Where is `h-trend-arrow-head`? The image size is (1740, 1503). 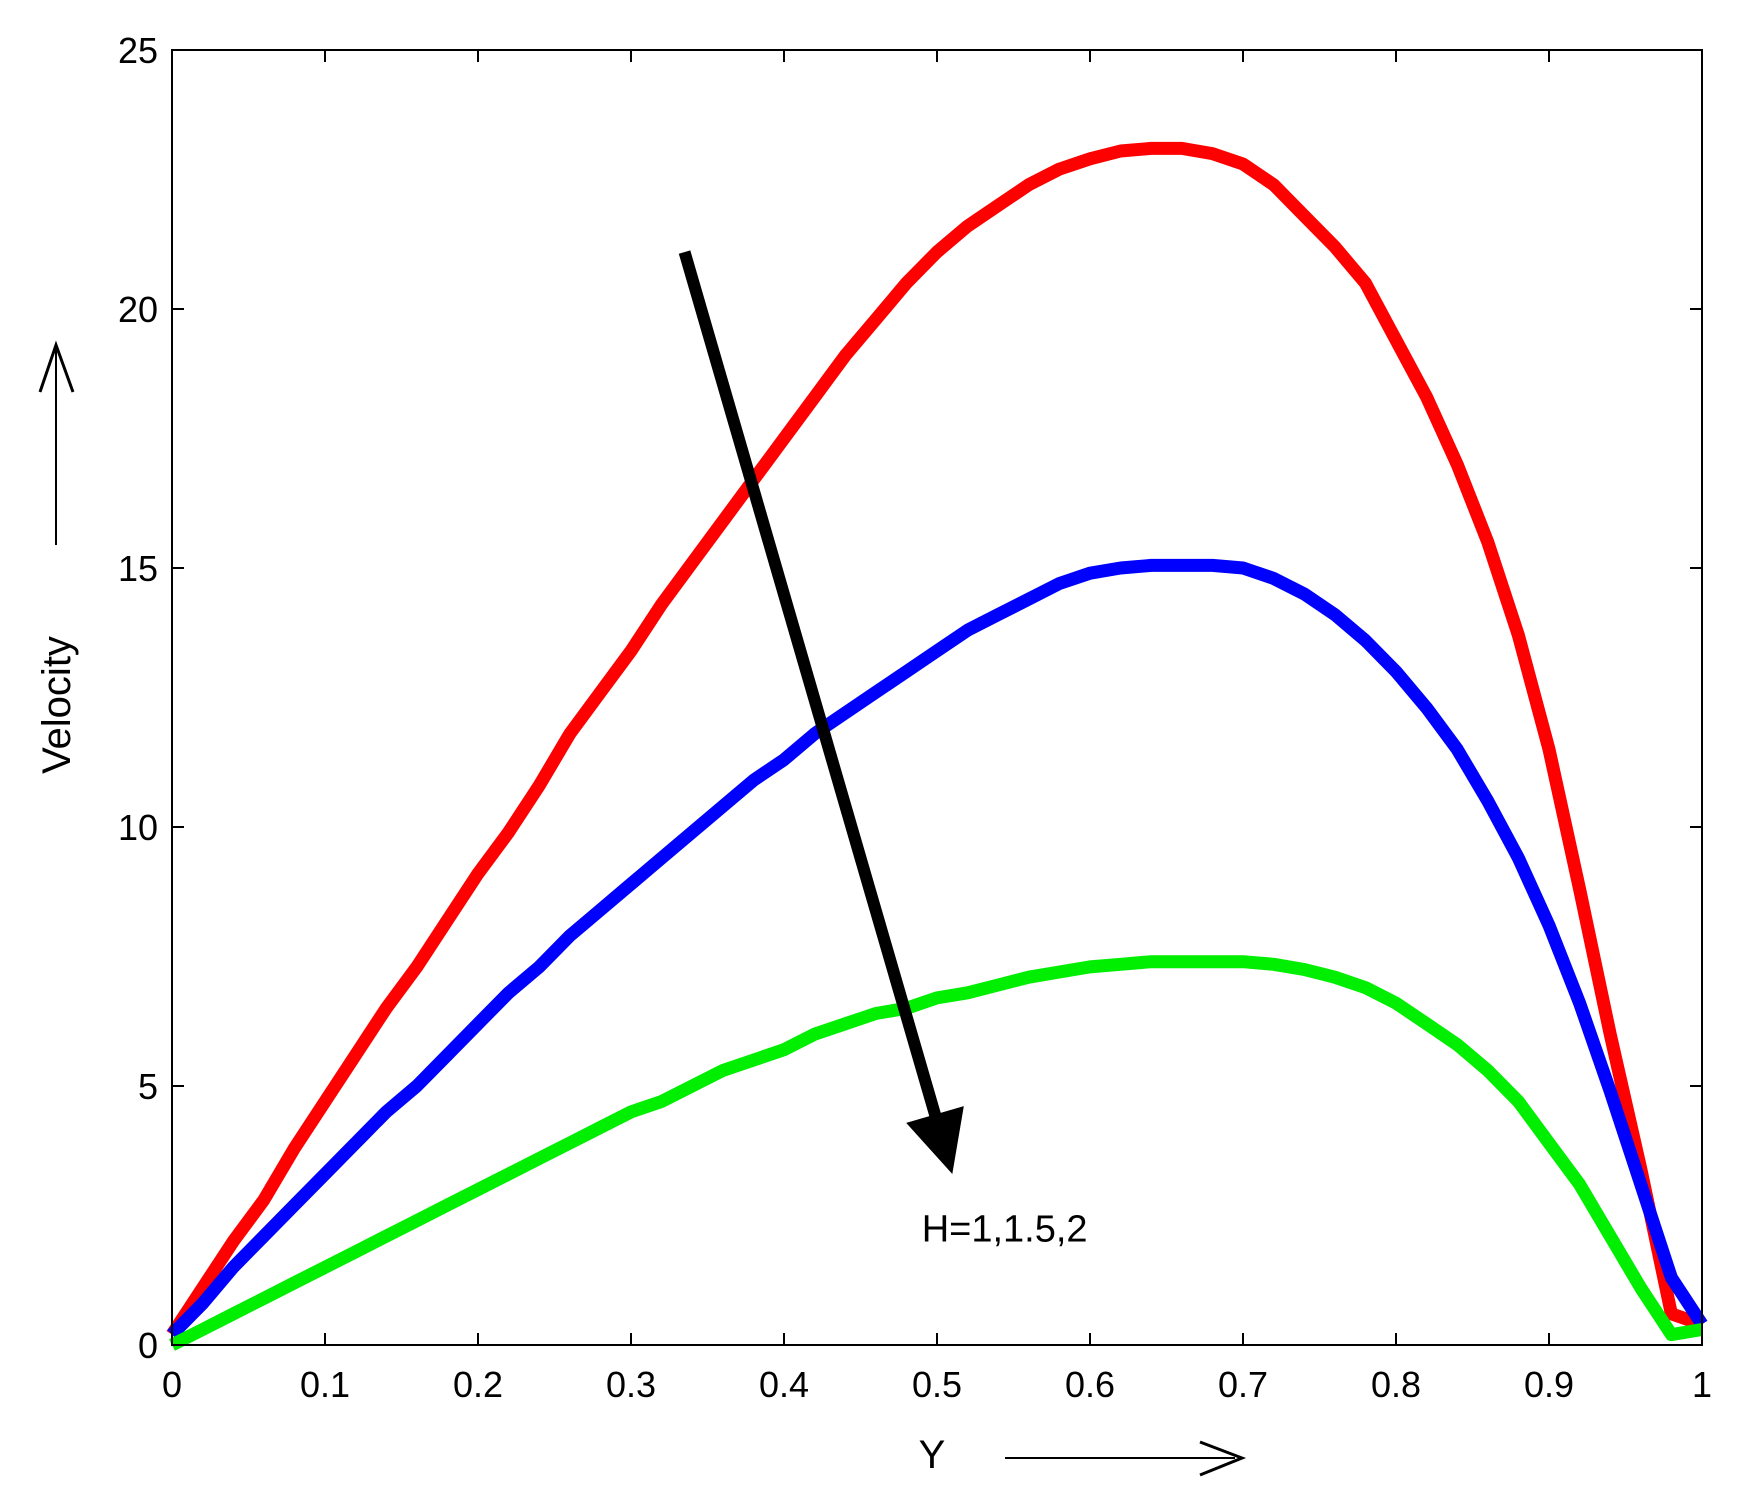
h-trend-arrow-head is located at coordinates (935, 1140).